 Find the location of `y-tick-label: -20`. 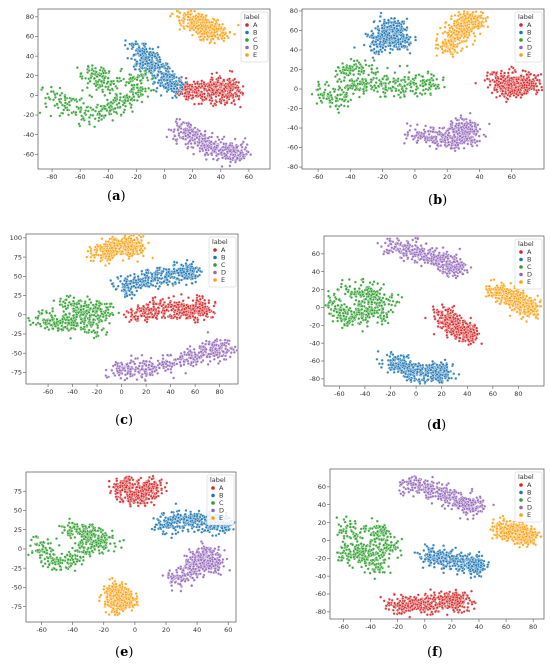

y-tick-label: -20 is located at coordinates (292, 109).